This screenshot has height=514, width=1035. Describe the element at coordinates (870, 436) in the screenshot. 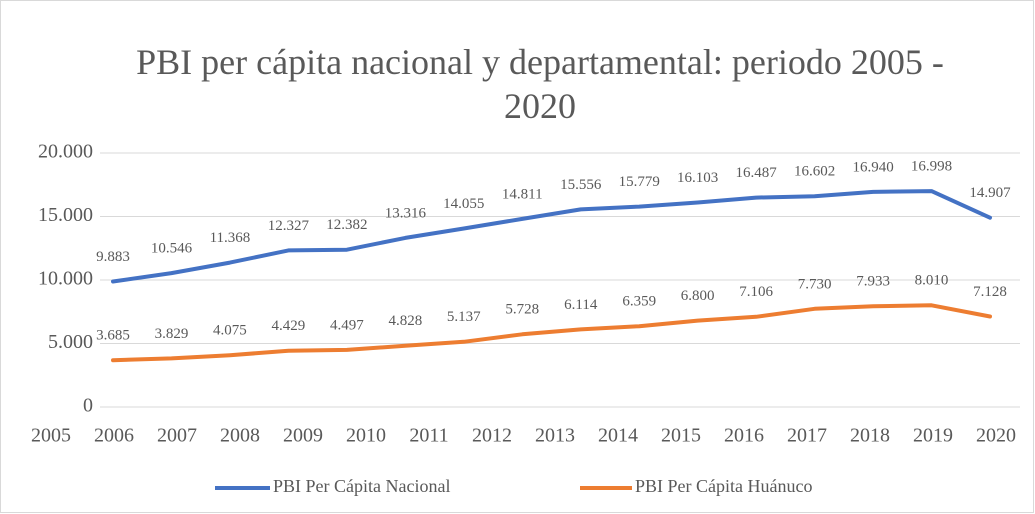

I see `x-tick-label: 2018` at that location.